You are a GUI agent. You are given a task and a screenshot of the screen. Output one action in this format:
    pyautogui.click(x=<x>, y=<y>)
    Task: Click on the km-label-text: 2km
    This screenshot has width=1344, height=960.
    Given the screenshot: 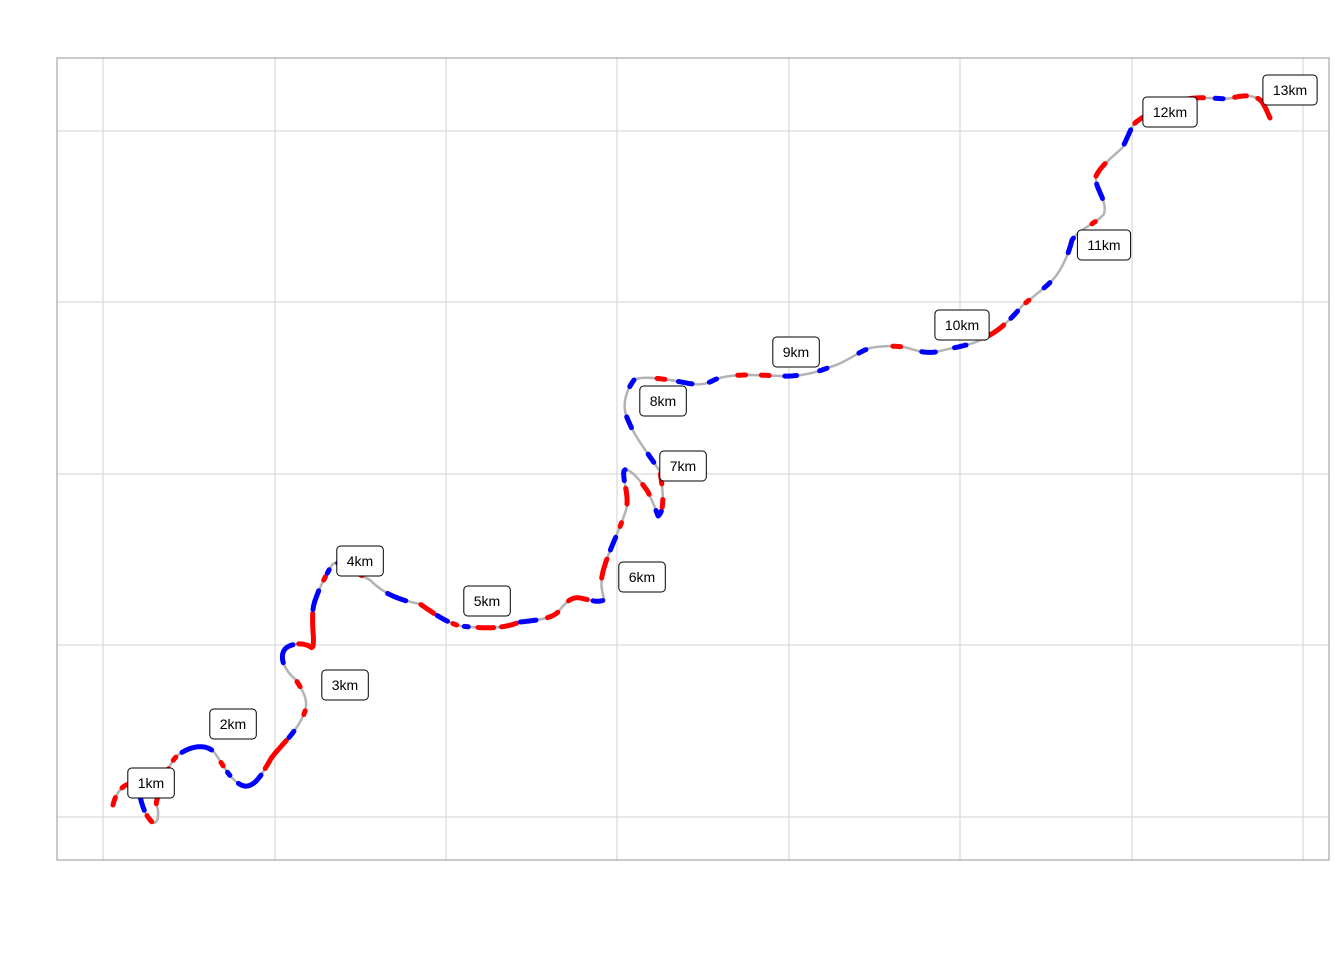 What is the action you would take?
    pyautogui.click(x=233, y=724)
    